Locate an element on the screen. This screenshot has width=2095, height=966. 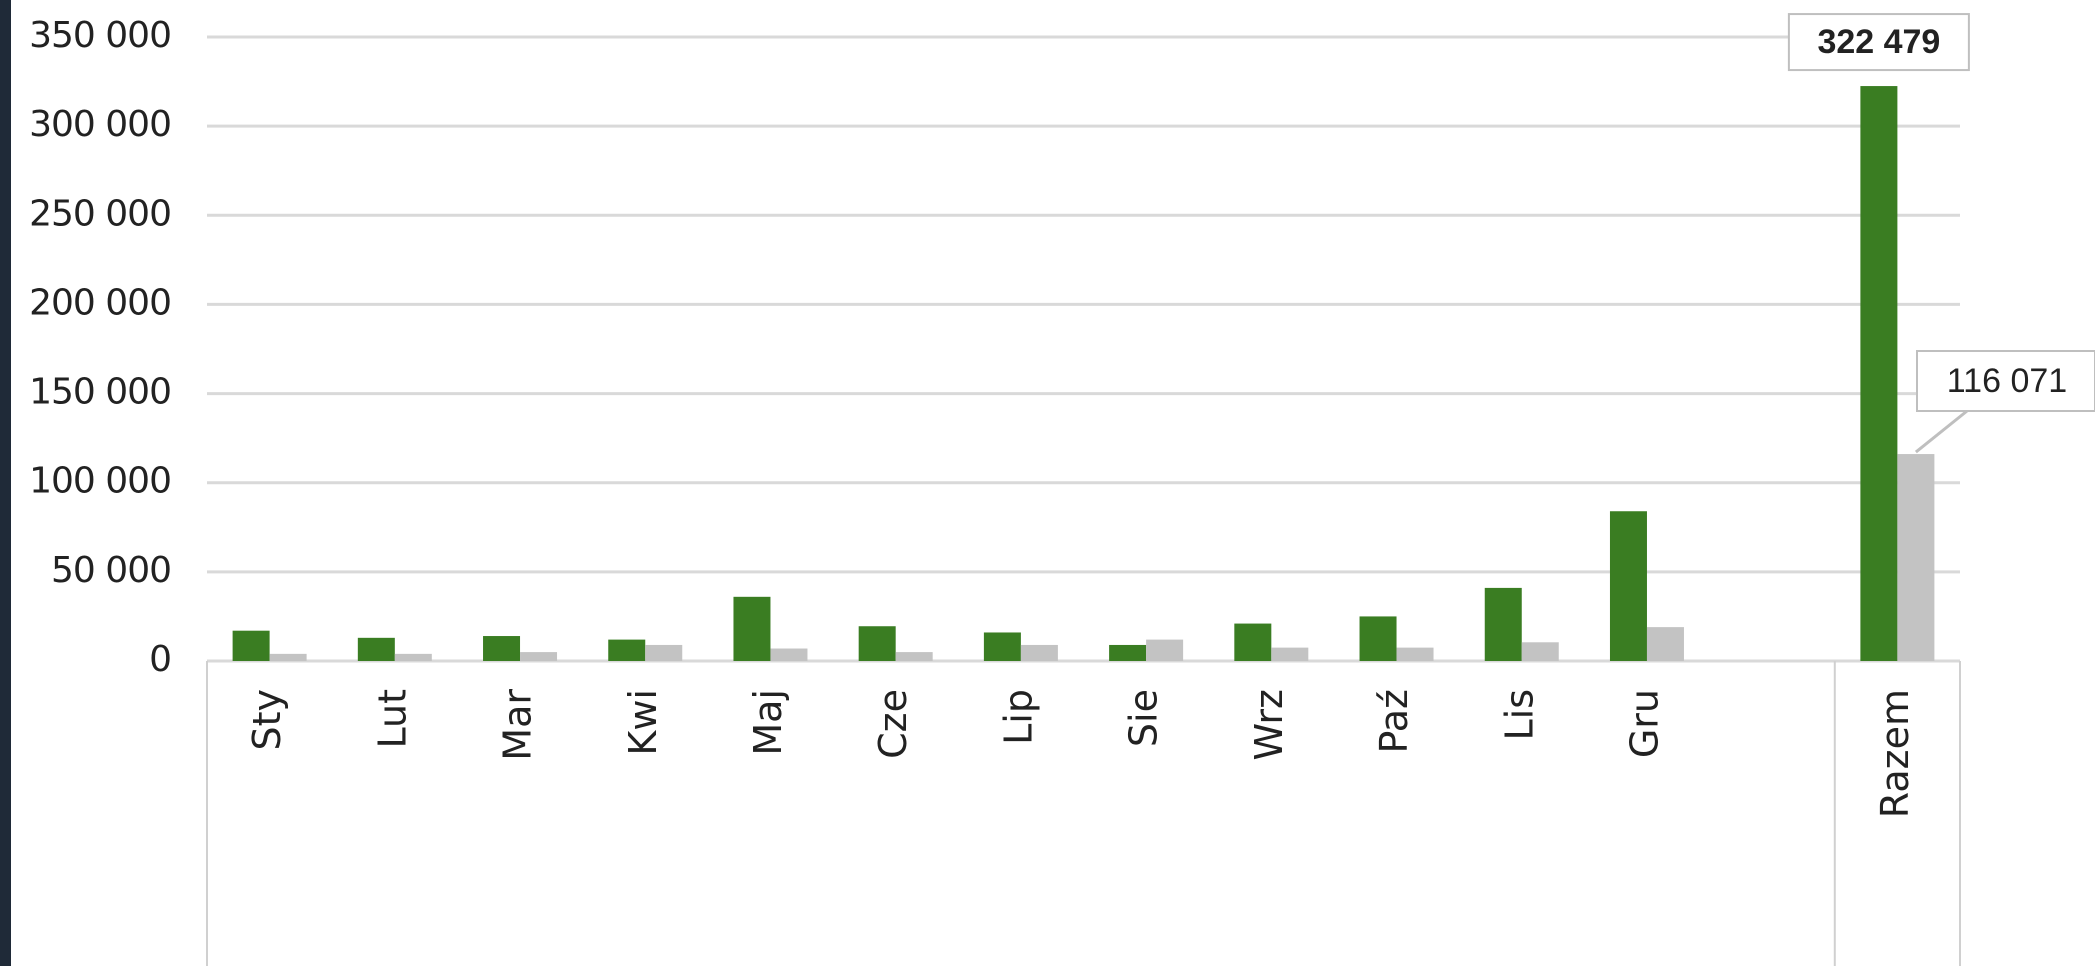
x-tick-label: Paź is located at coordinates (1394, 721).